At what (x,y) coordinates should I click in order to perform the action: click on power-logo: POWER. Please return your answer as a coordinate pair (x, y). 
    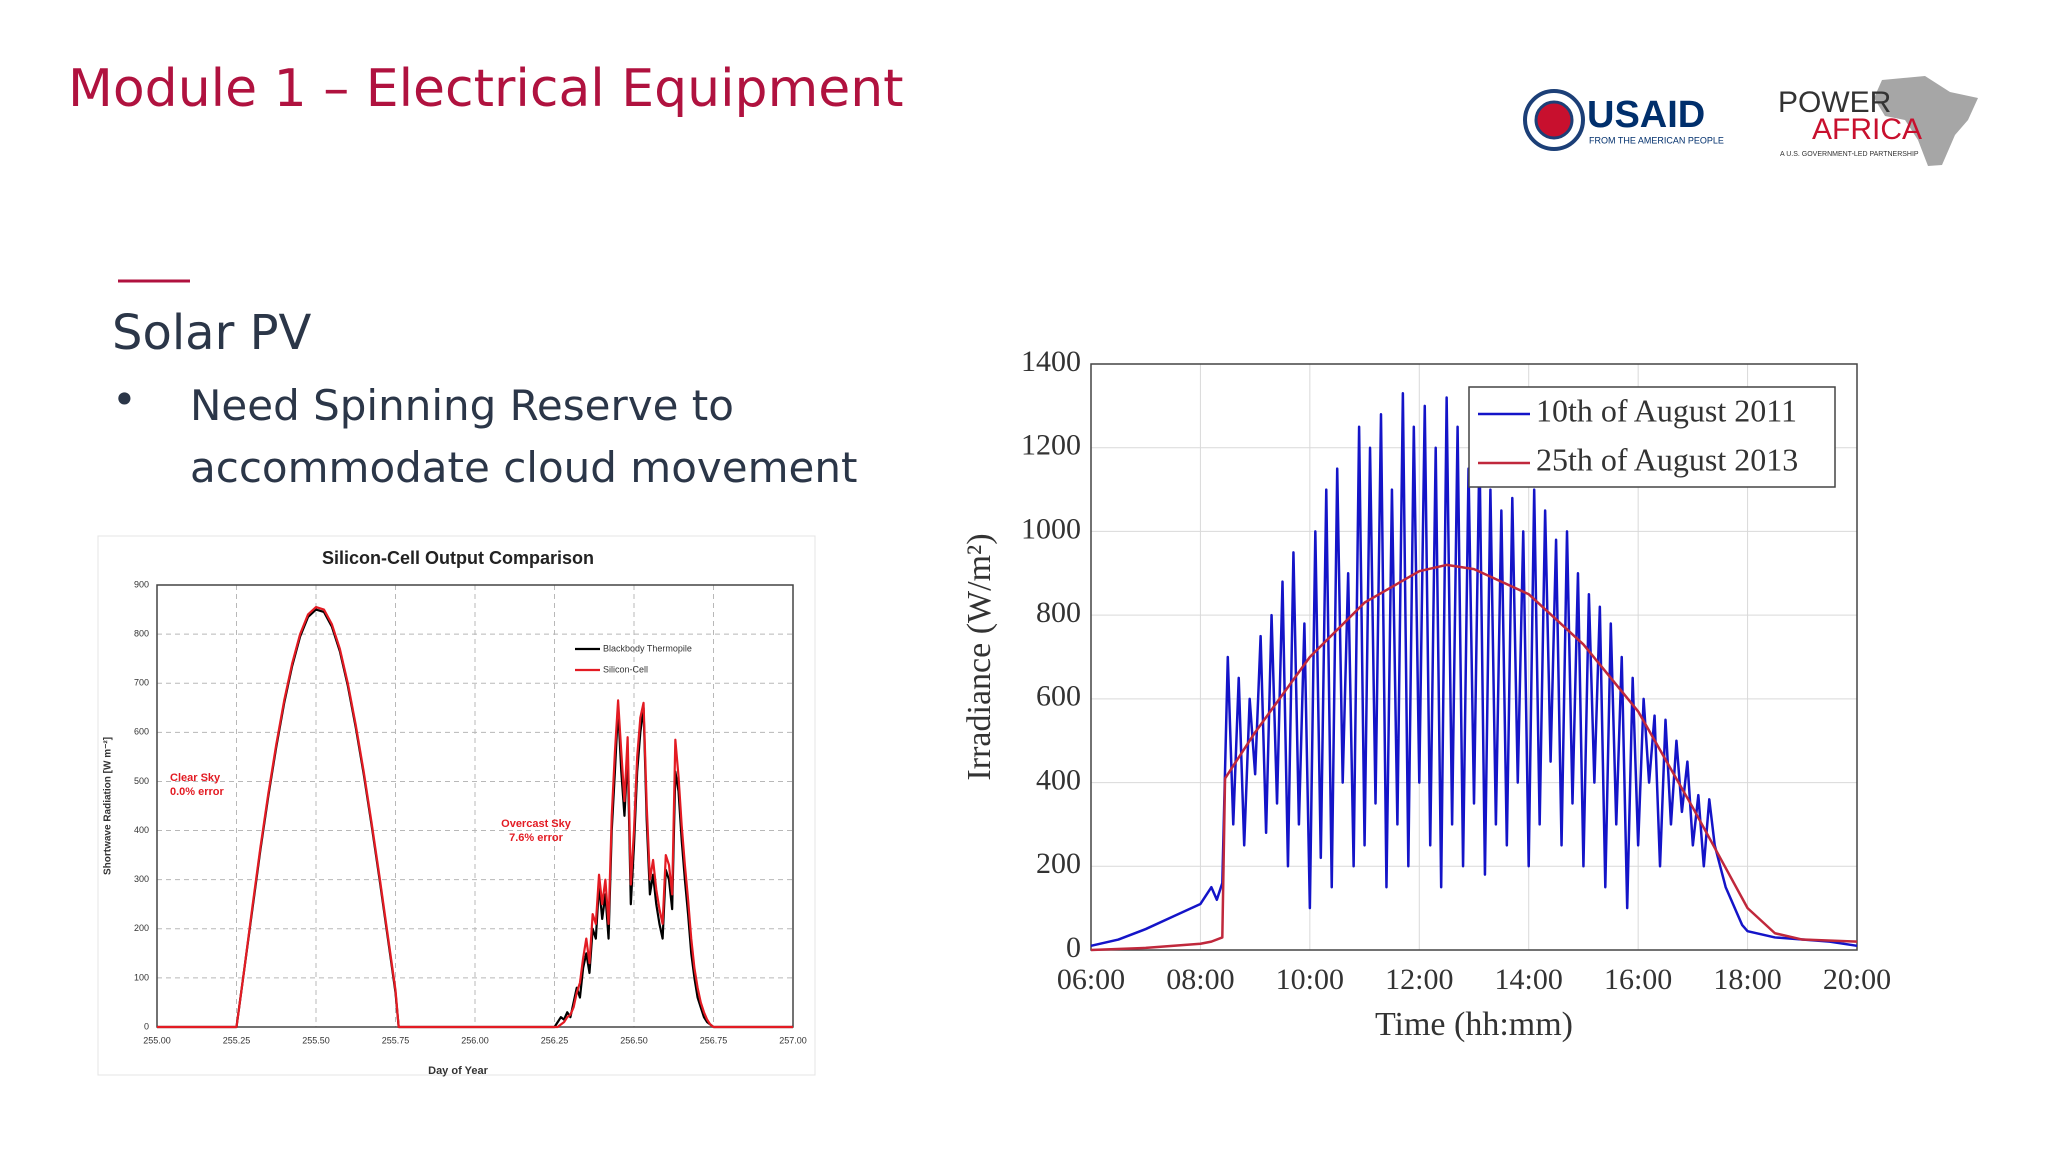
    Looking at the image, I should click on (1834, 102).